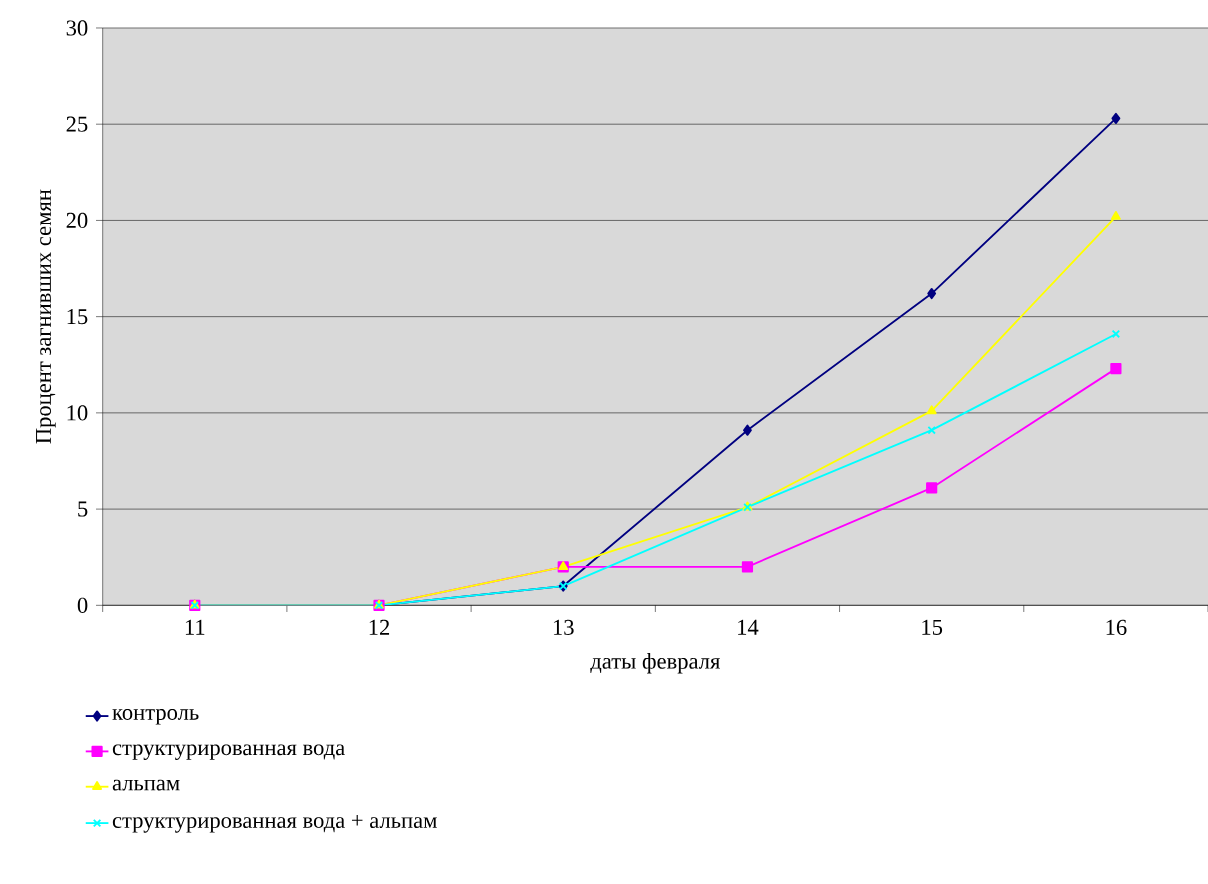 The height and width of the screenshot is (884, 1208). What do you see at coordinates (563, 627) in the screenshot?
I see `x-tick-label: 13` at bounding box center [563, 627].